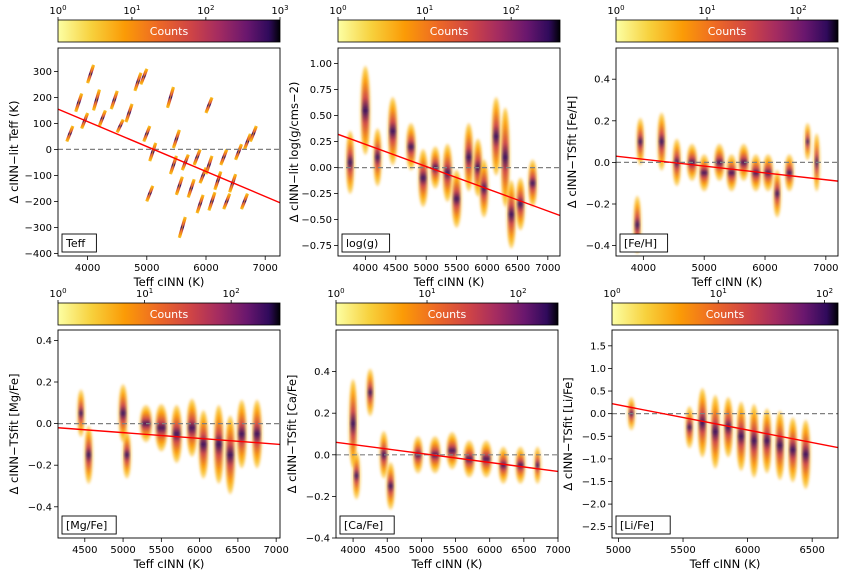 The height and width of the screenshot is (582, 847). I want to click on y-tick-label: −300, so click(38, 228).